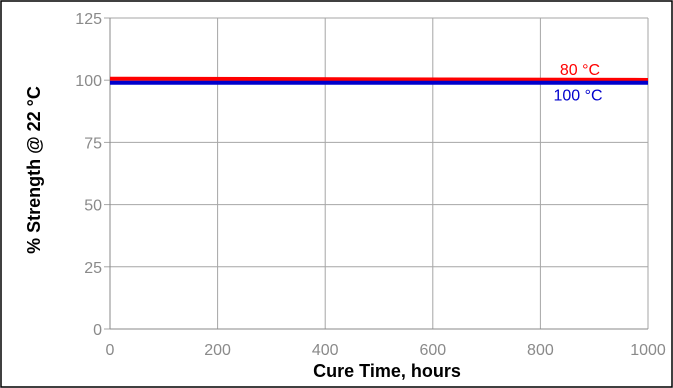 This screenshot has width=673, height=388. Describe the element at coordinates (387, 371) in the screenshot. I see `x-axis-title: Cure Time, hours` at that location.